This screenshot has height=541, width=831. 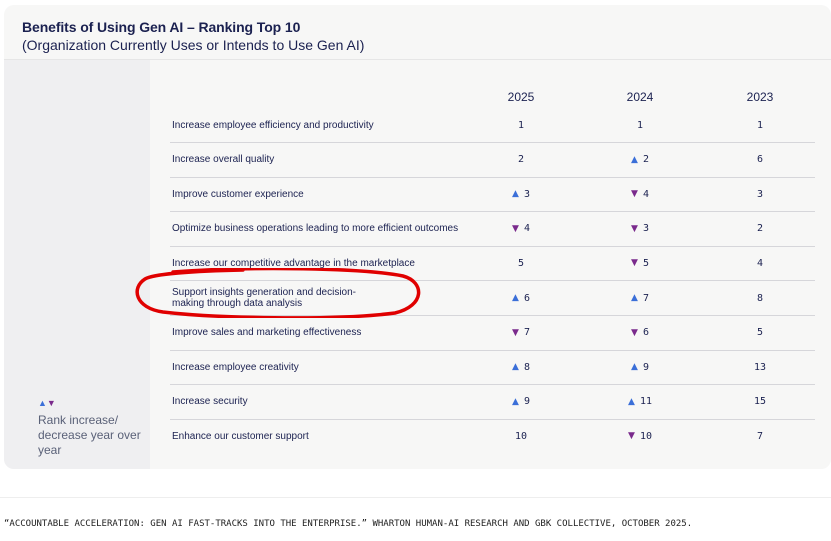 What do you see at coordinates (640, 367) in the screenshot?
I see `rank-cell-2024: ▲ 9` at bounding box center [640, 367].